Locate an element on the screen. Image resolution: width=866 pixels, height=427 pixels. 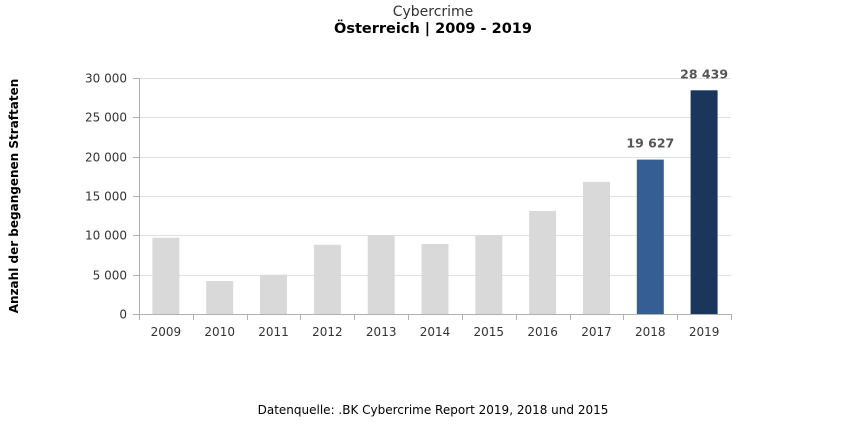
bar-2015 is located at coordinates (489, 274).